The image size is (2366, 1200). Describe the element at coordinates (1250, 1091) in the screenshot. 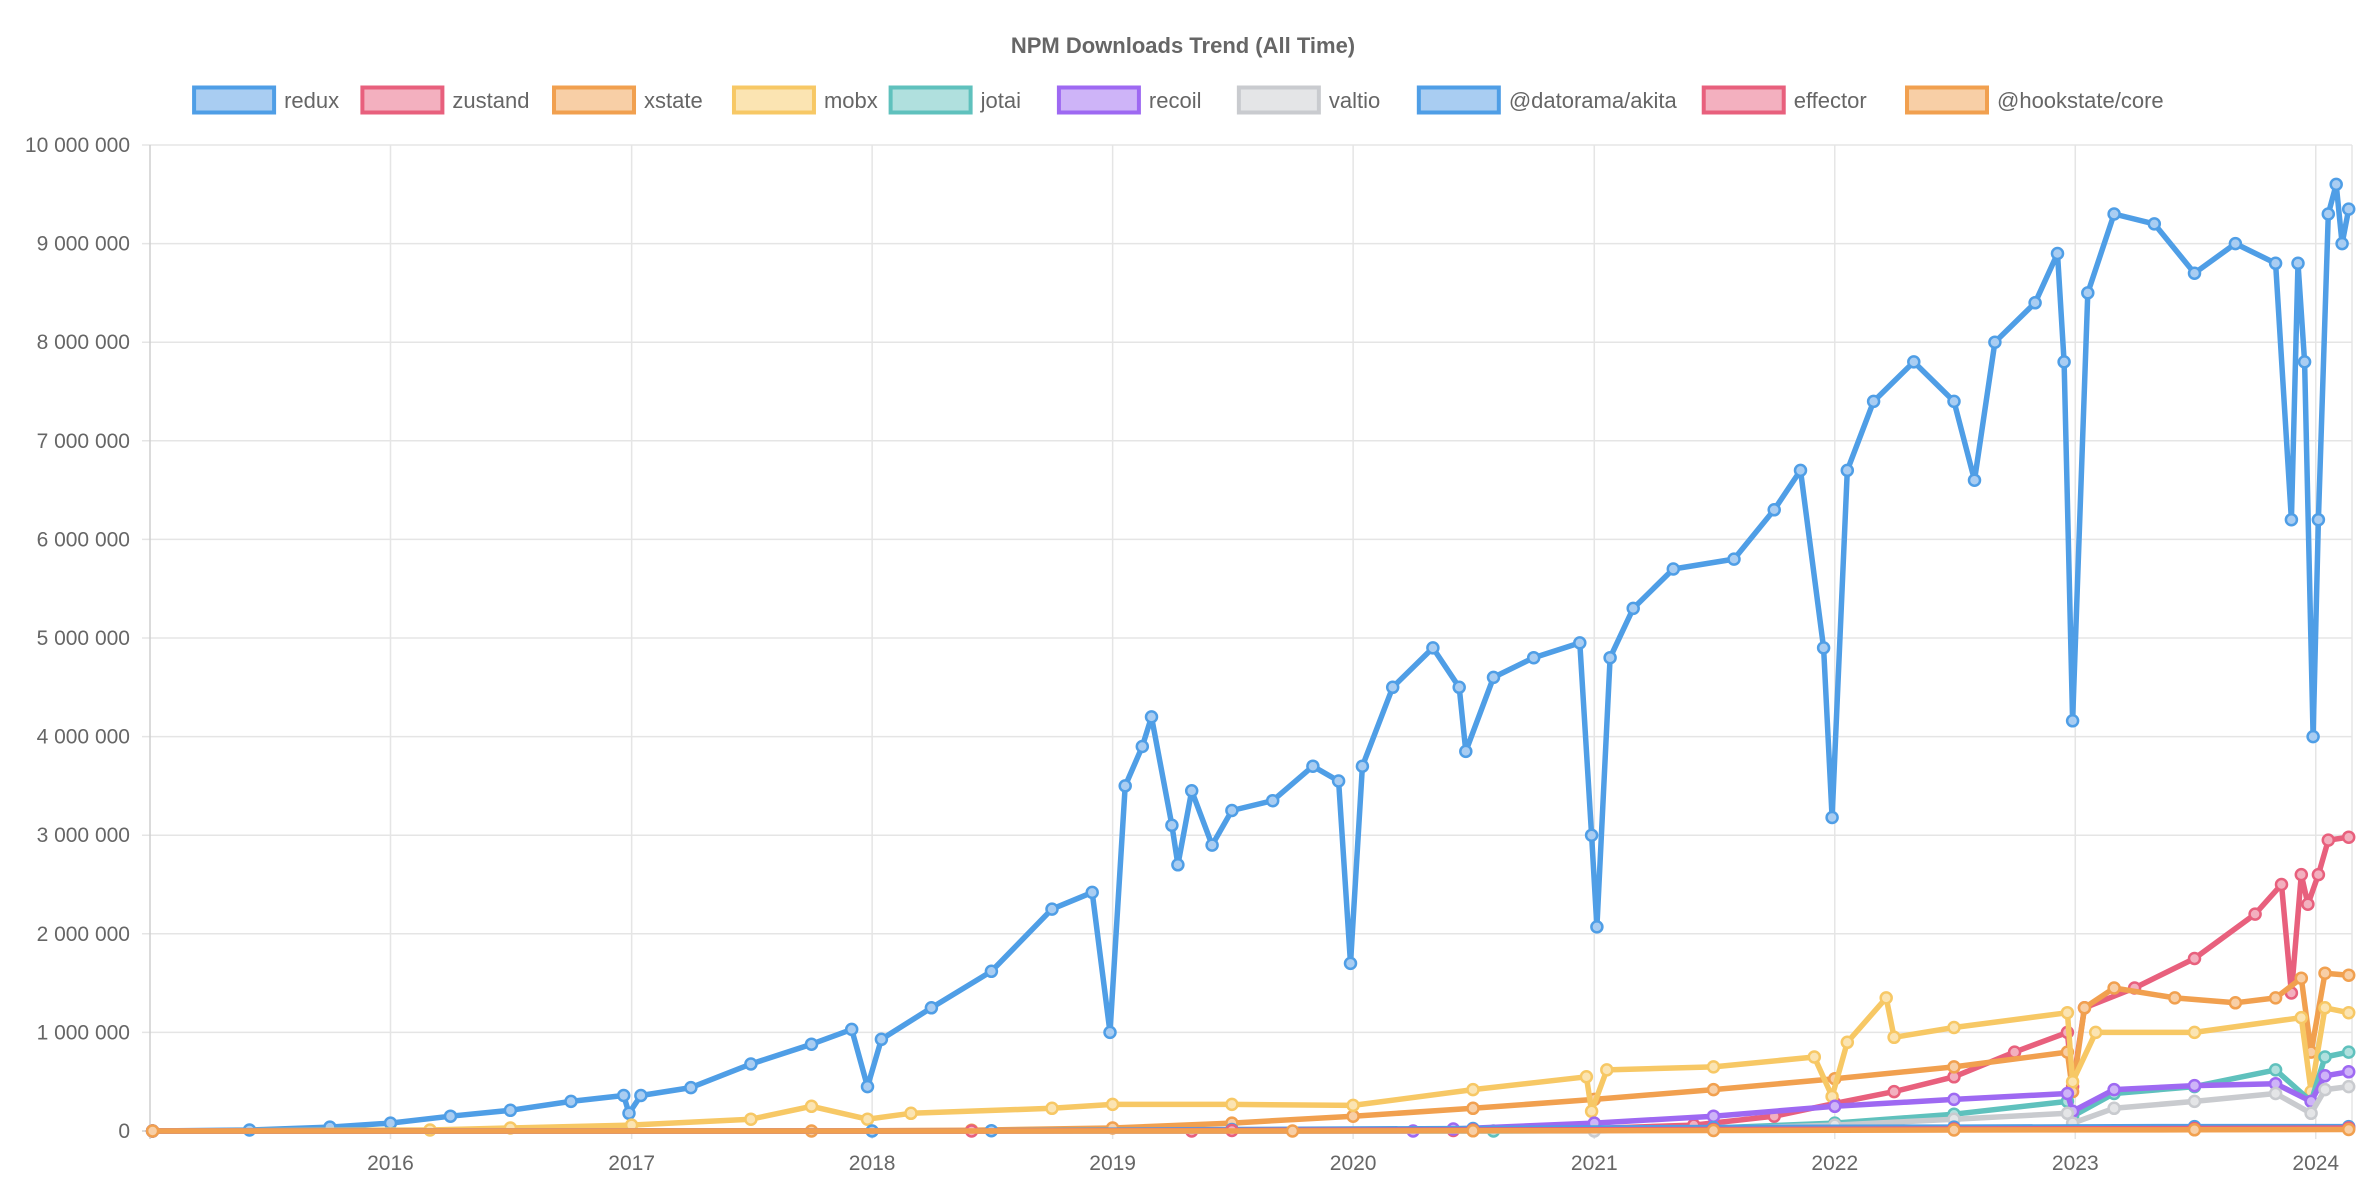

I see `series-line` at that location.